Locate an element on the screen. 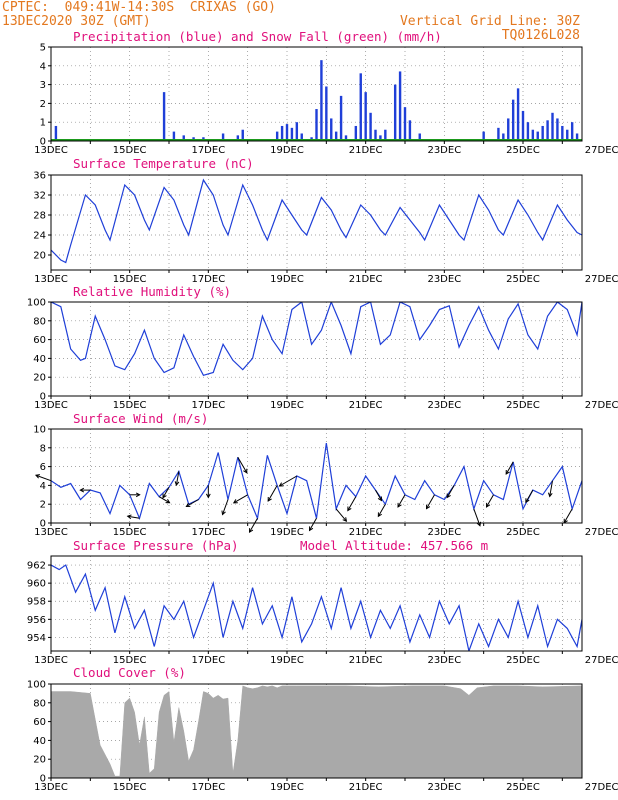 The image size is (618, 800). temp-xtick-label: 13DEC is located at coordinates (51, 279).